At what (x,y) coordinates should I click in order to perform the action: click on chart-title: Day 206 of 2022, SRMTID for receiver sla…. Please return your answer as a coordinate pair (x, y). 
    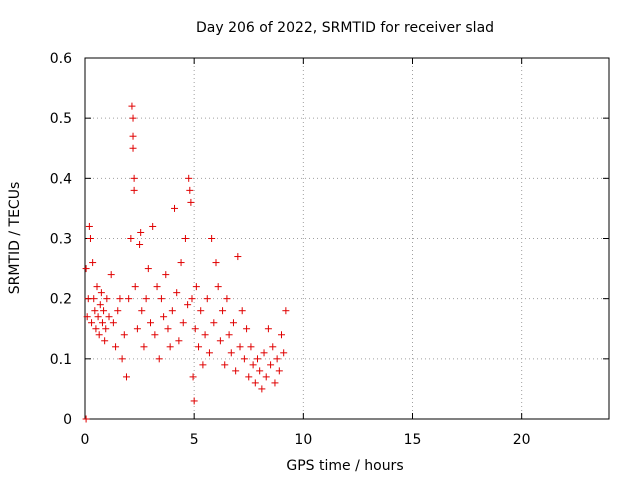
    Looking at the image, I should click on (345, 28).